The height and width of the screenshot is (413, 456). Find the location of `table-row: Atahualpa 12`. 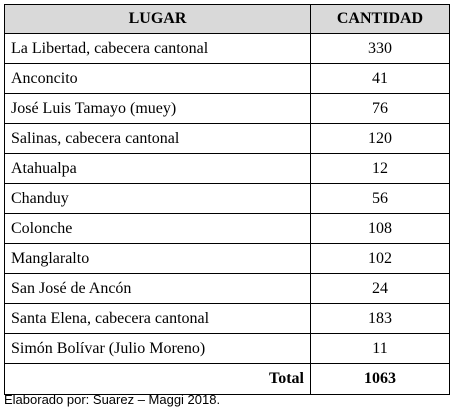

table-row: Atahualpa 12 is located at coordinates (227, 168).